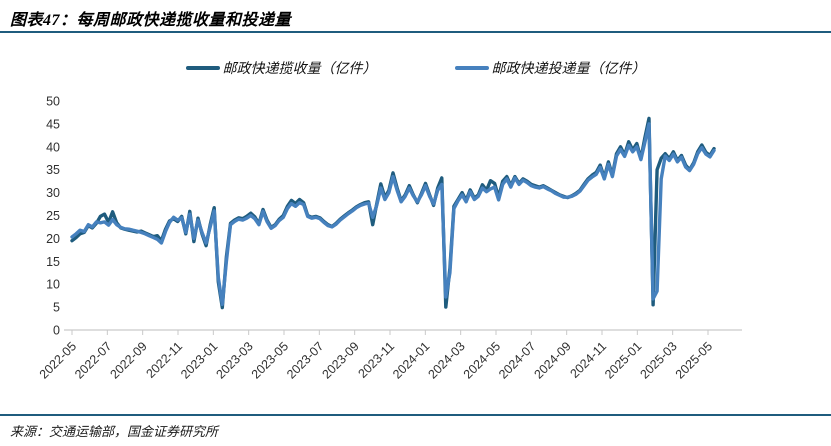 This screenshot has width=831, height=446. What do you see at coordinates (53, 239) in the screenshot?
I see `y-tick-label: 20` at bounding box center [53, 239].